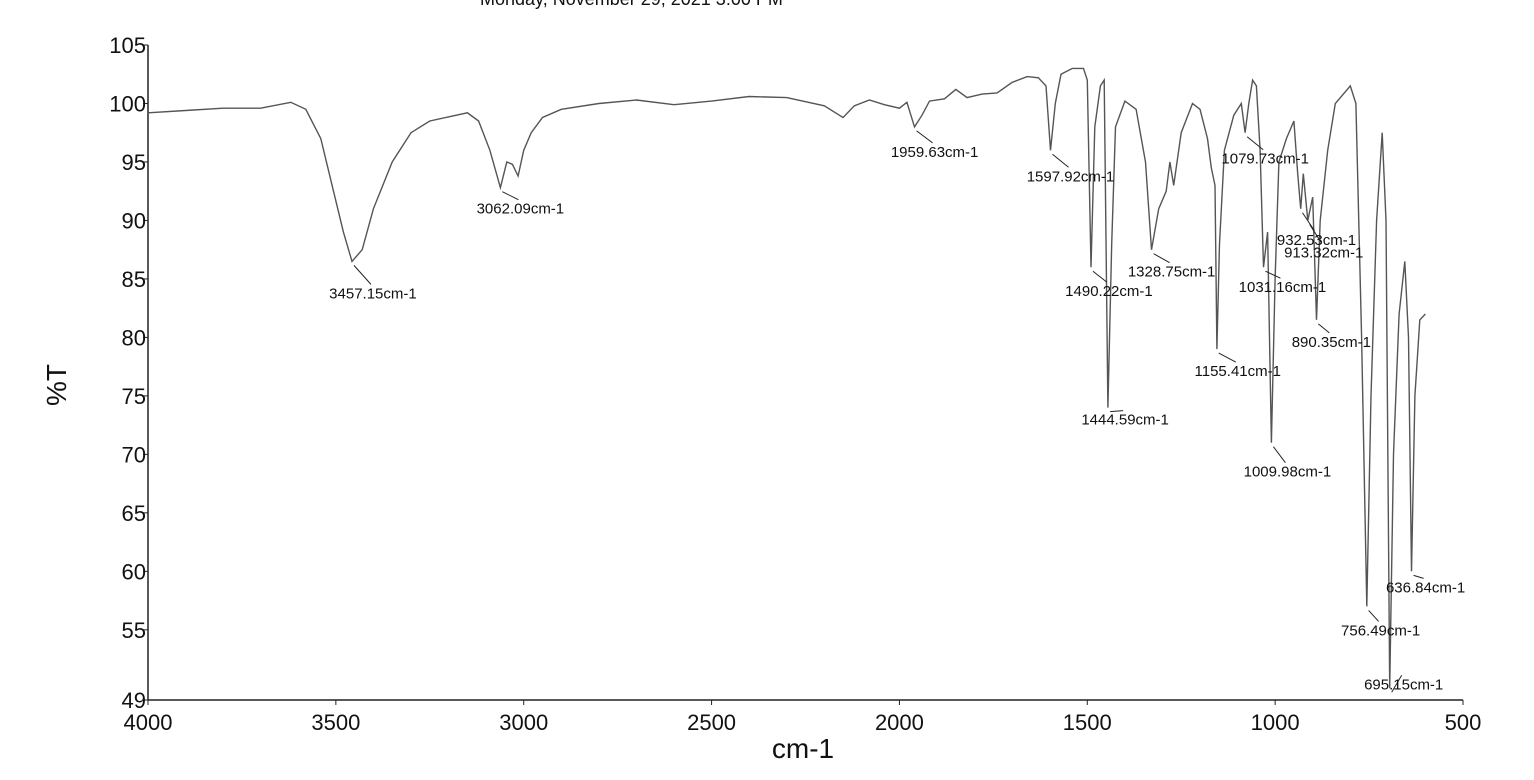 The height and width of the screenshot is (780, 1534). I want to click on y-tick-label: 60, so click(134, 571).